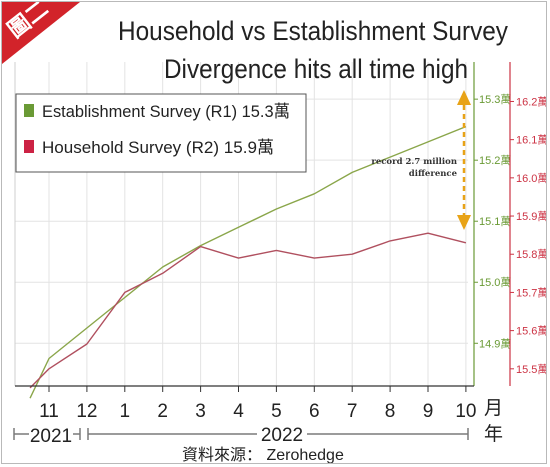 The width and height of the screenshot is (550, 467). Describe the element at coordinates (166, 111) in the screenshot. I see `legend-label-establishment: Establishment Survey (R1) 15.3萬` at that location.